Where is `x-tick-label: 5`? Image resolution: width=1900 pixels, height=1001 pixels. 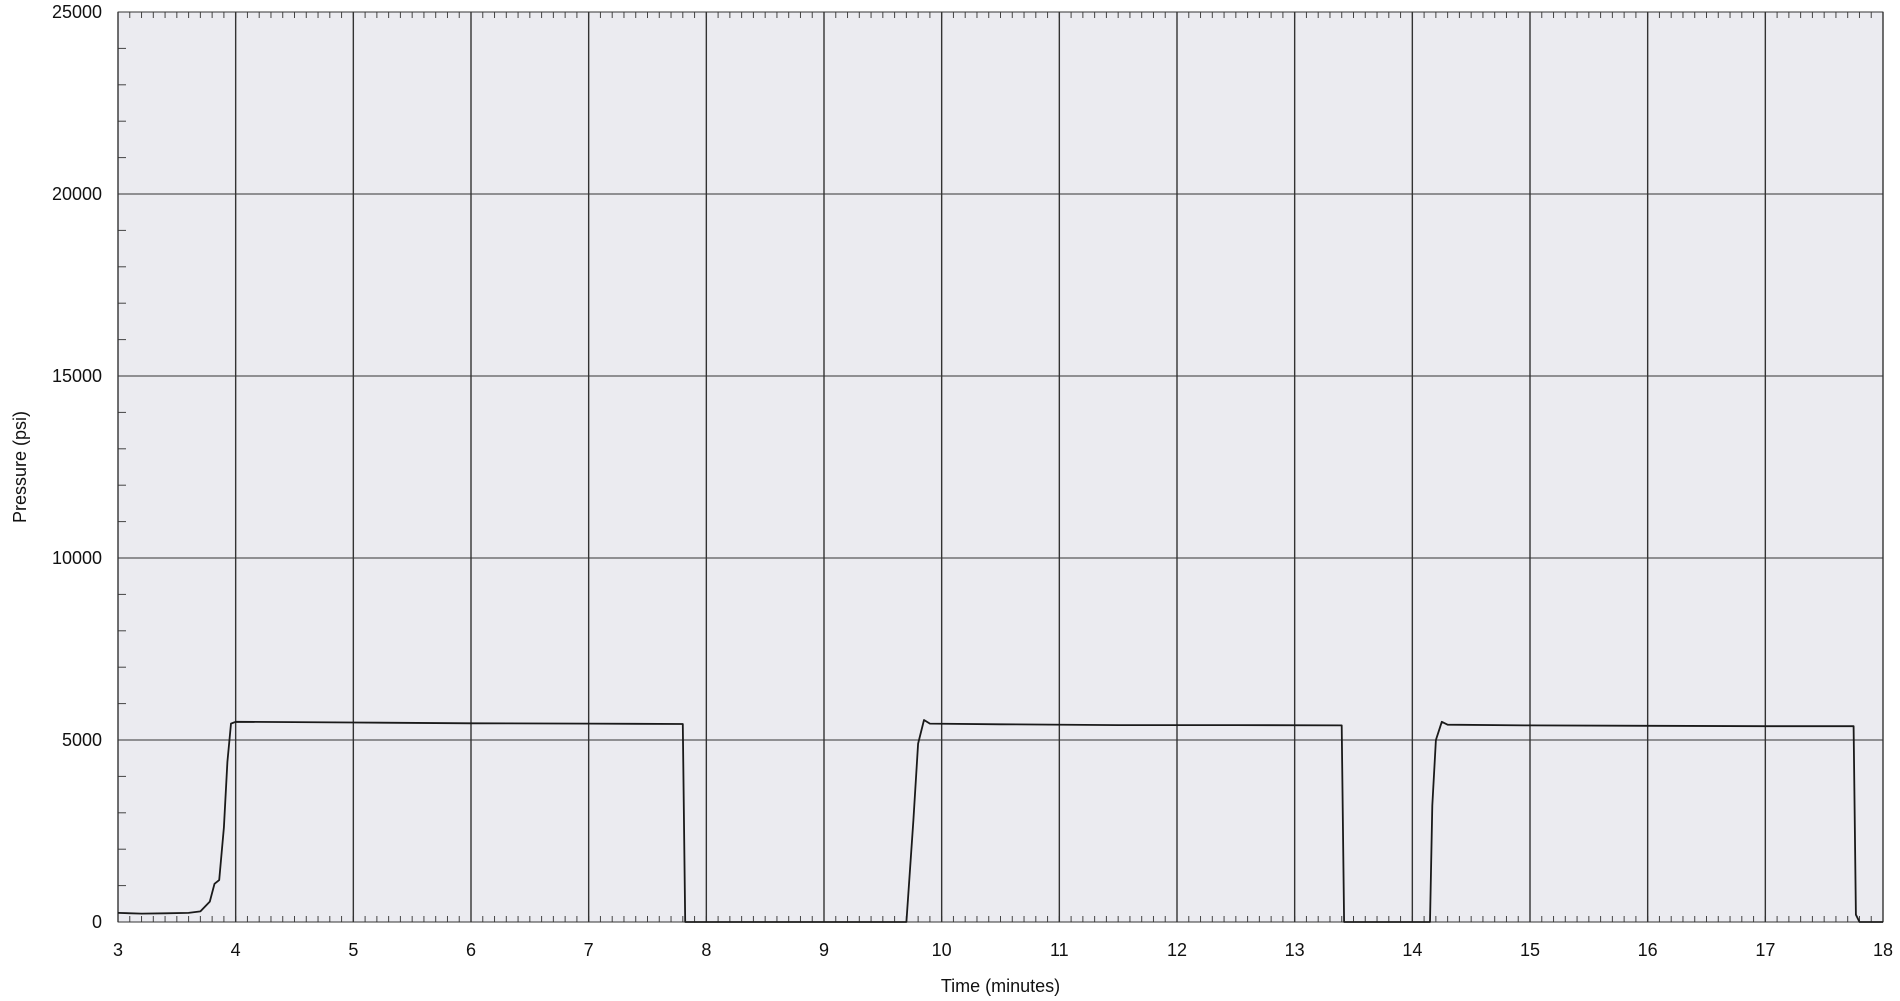 x-tick-label: 5 is located at coordinates (353, 950).